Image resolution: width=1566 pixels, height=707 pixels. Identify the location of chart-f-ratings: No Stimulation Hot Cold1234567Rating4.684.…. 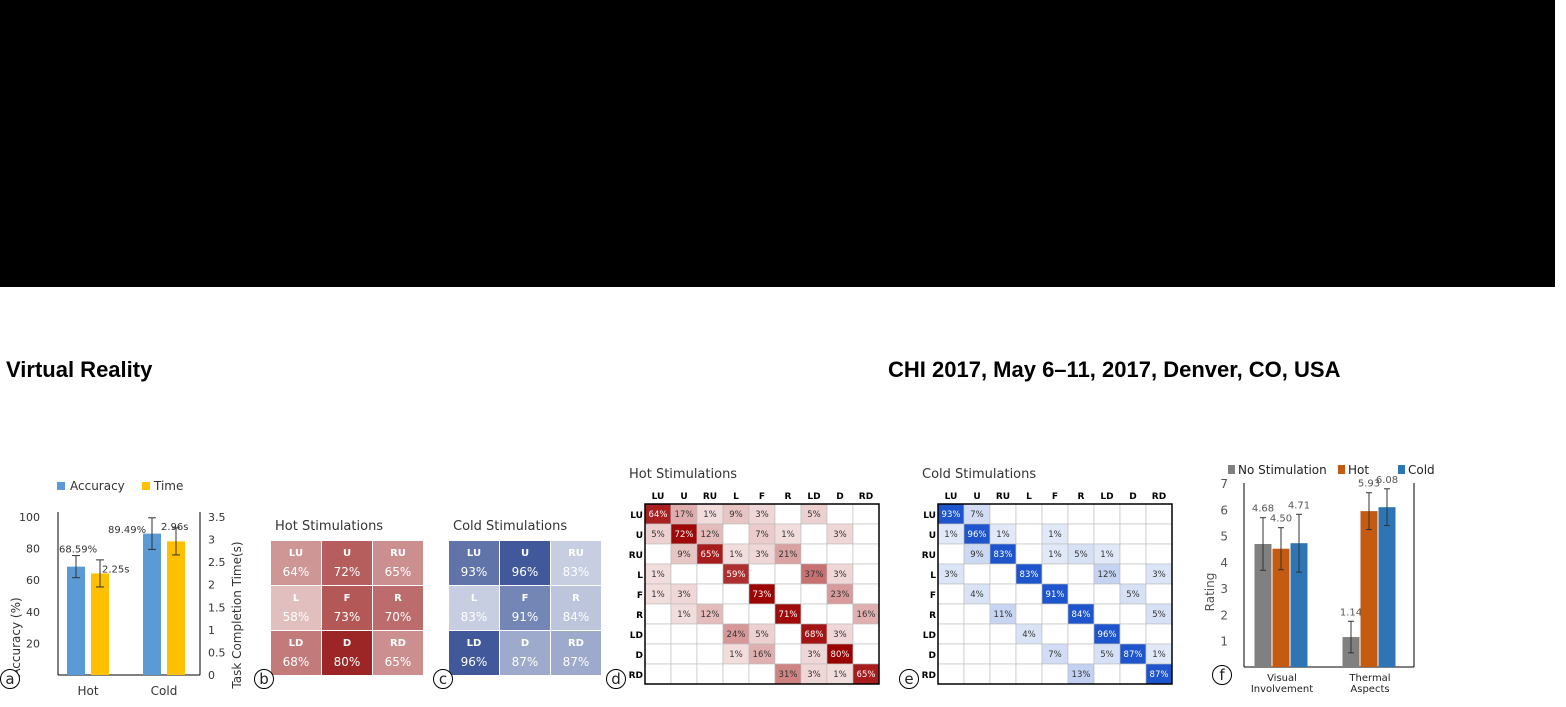
(1319, 579).